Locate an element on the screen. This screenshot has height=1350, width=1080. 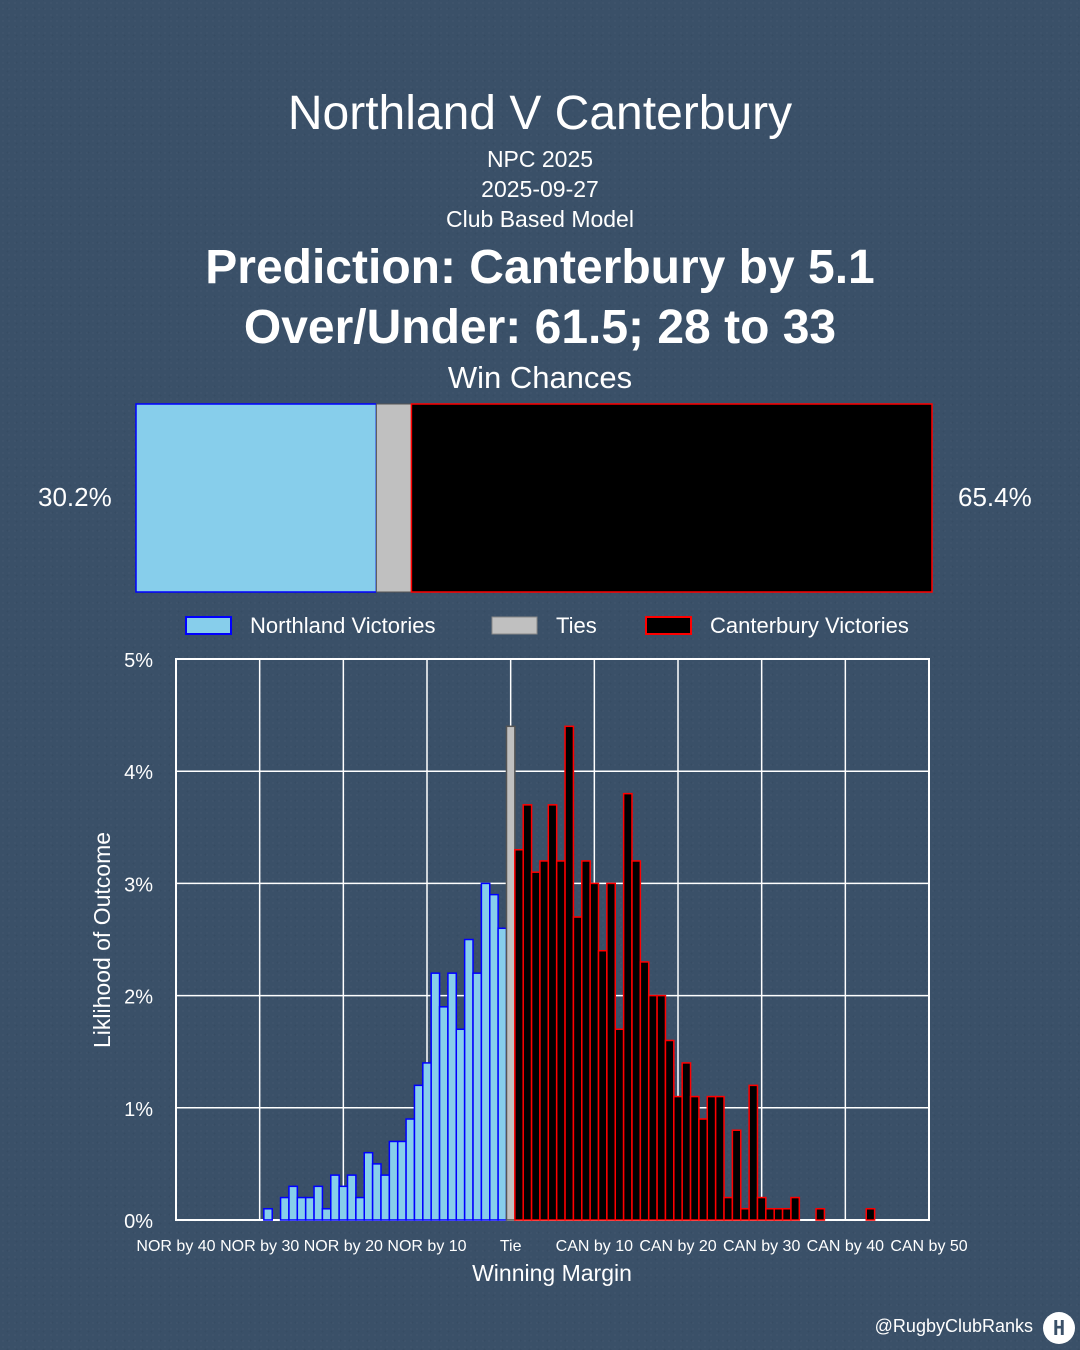
y-axis-label: Liklihood of Outcome is located at coordinates (102, 940).